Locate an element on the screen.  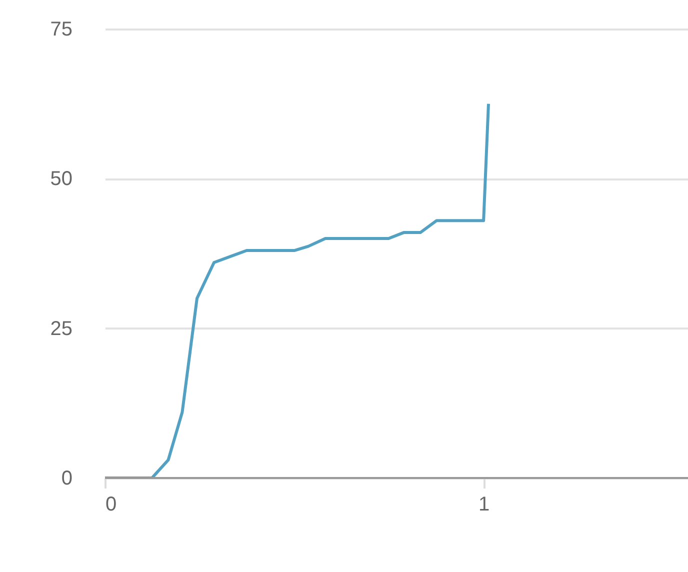
y-tick-label: 0 is located at coordinates (66, 479).